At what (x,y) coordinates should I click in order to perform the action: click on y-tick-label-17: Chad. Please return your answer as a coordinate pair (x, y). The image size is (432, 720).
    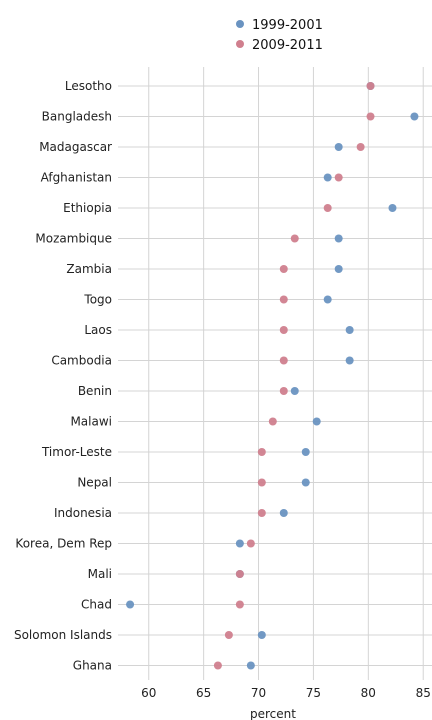
    Looking at the image, I should click on (96, 605).